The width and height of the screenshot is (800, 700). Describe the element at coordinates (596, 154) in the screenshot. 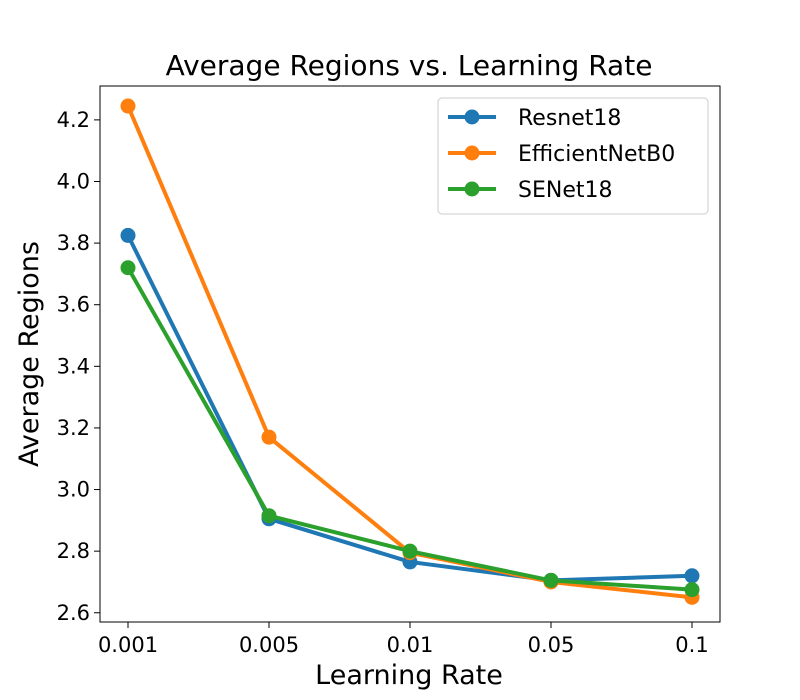

I see `legend-label-efficientnetb0: EfficientNetB0` at that location.